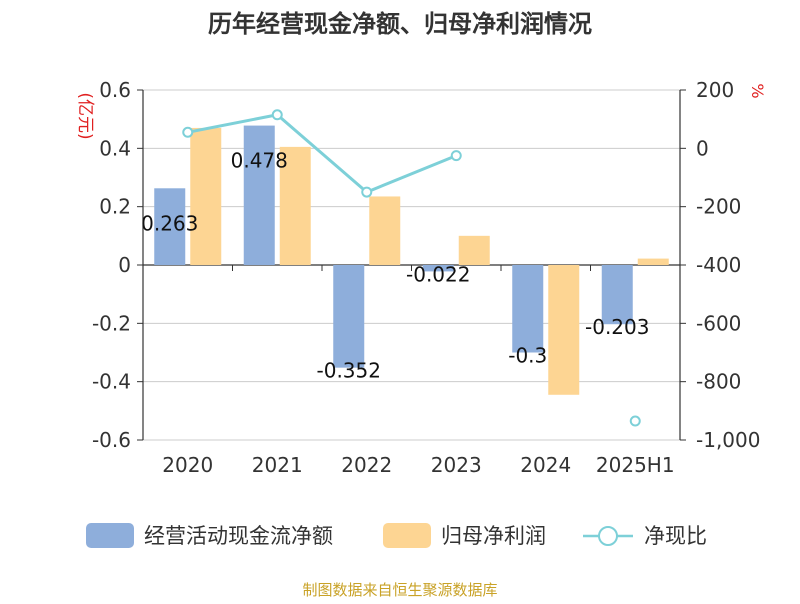 This screenshot has width=800, height=604. I want to click on cash-flow-data-label: 0.263, so click(169, 223).